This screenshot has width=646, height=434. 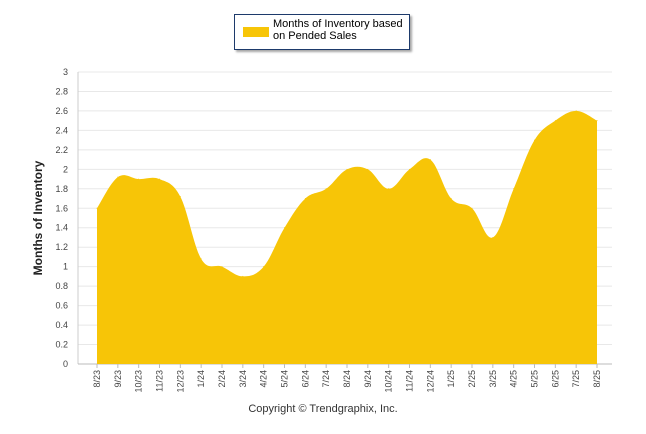 I want to click on x-tick-label: 1/25, so click(x=451, y=379).